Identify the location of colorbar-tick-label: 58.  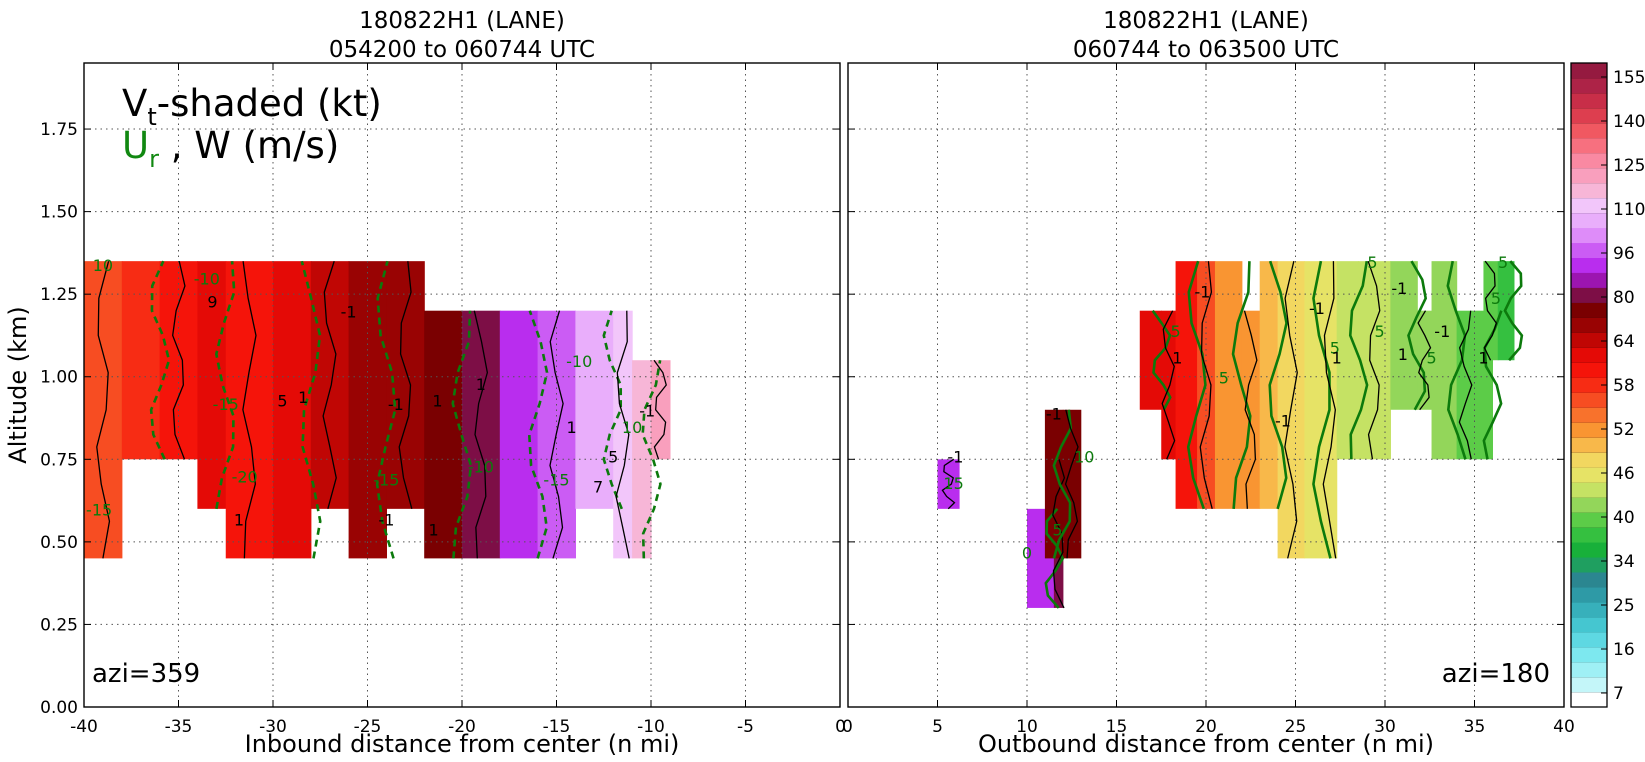
(1624, 386).